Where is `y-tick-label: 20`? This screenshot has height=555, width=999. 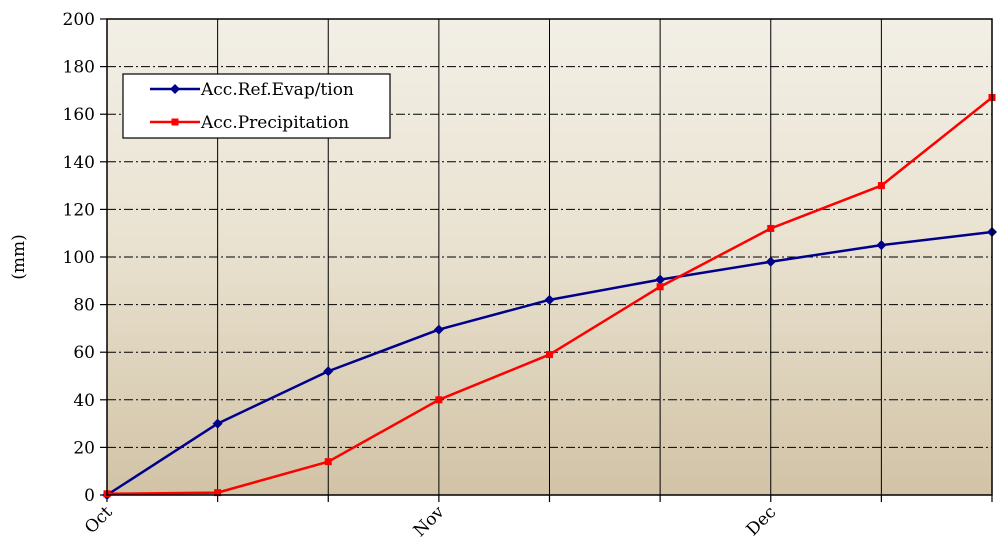
y-tick-label: 20 is located at coordinates (84, 448).